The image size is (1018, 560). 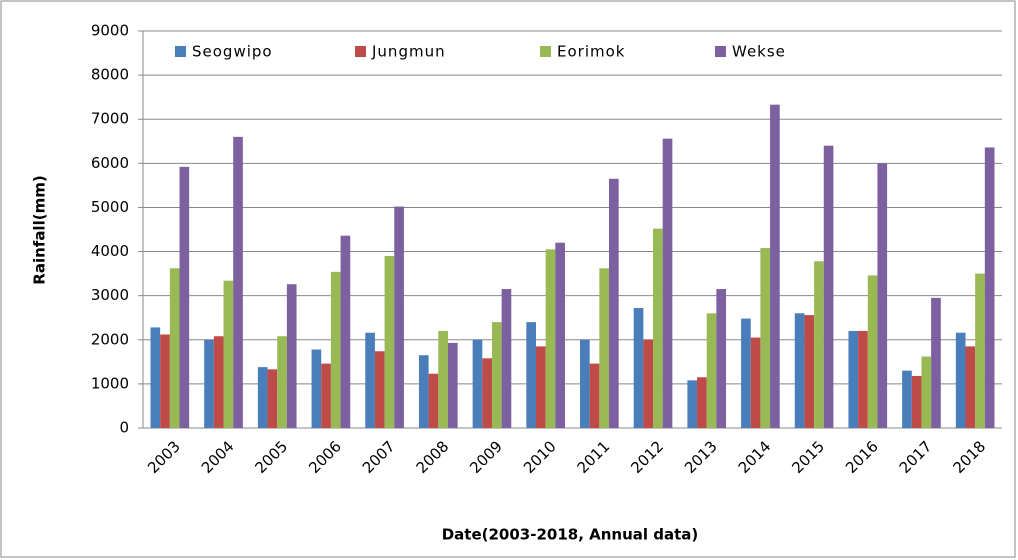 What do you see at coordinates (110, 295) in the screenshot?
I see `y-tick-label: 3000` at bounding box center [110, 295].